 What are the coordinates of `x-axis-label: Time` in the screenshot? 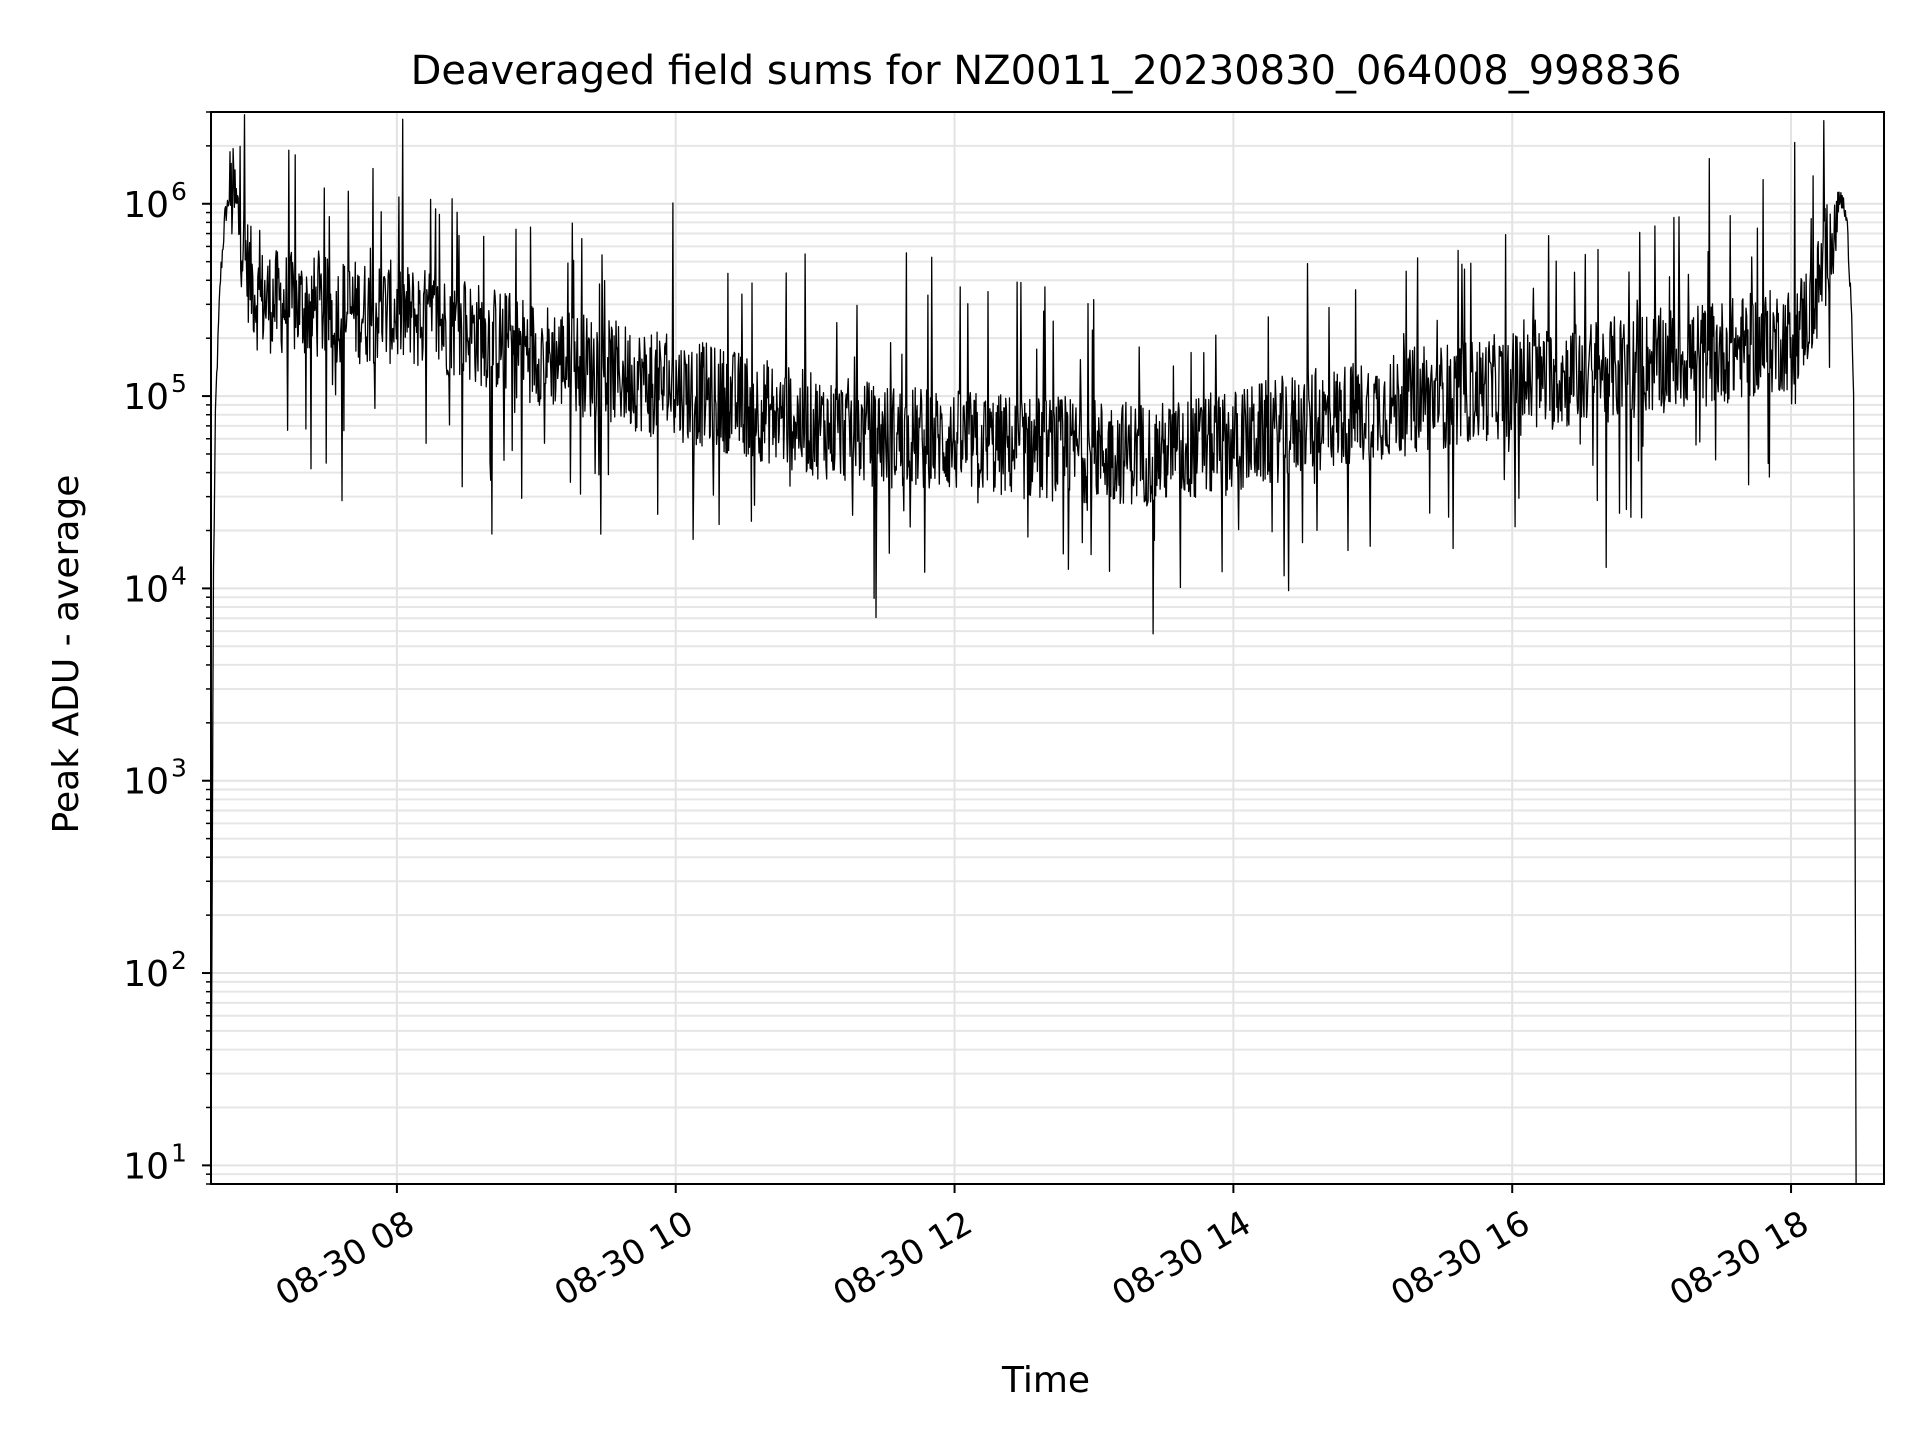 It's located at (1045, 1380).